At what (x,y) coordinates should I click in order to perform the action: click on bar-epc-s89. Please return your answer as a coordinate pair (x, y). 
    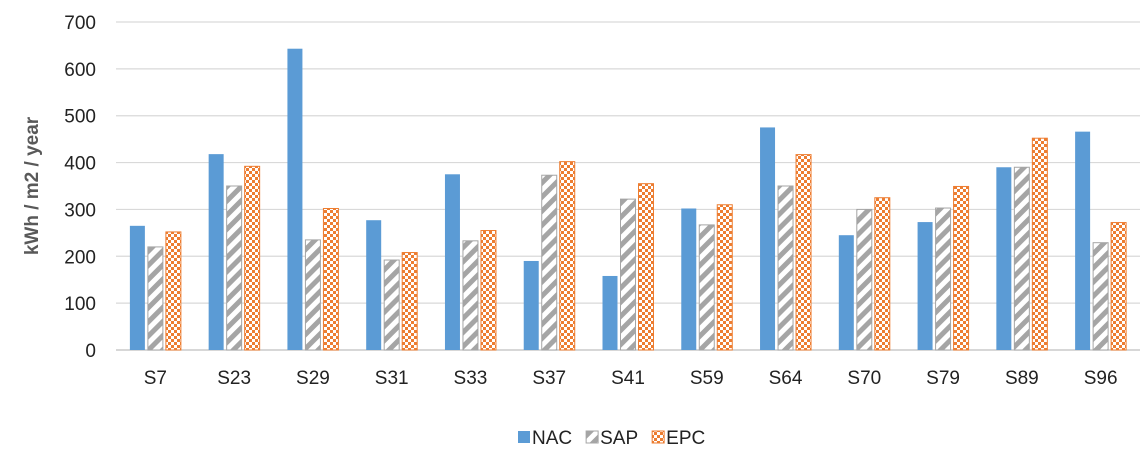
    Looking at the image, I should click on (1039, 244).